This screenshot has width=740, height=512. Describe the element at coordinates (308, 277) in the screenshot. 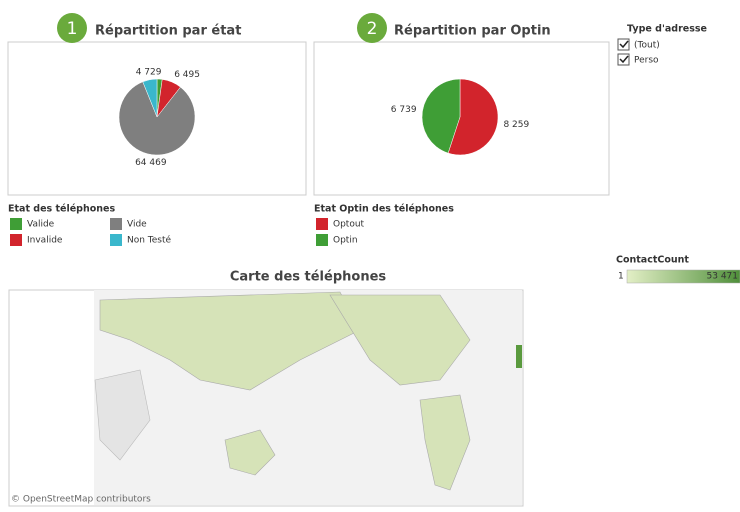

I see `map-title: Carte des téléphones` at that location.